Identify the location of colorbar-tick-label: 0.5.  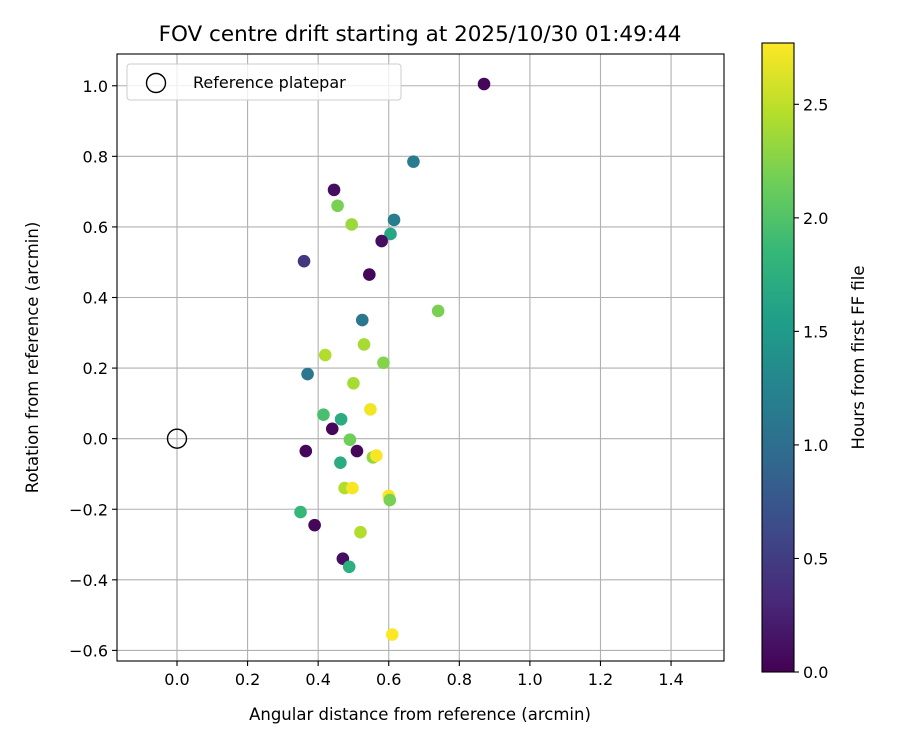
(815, 558).